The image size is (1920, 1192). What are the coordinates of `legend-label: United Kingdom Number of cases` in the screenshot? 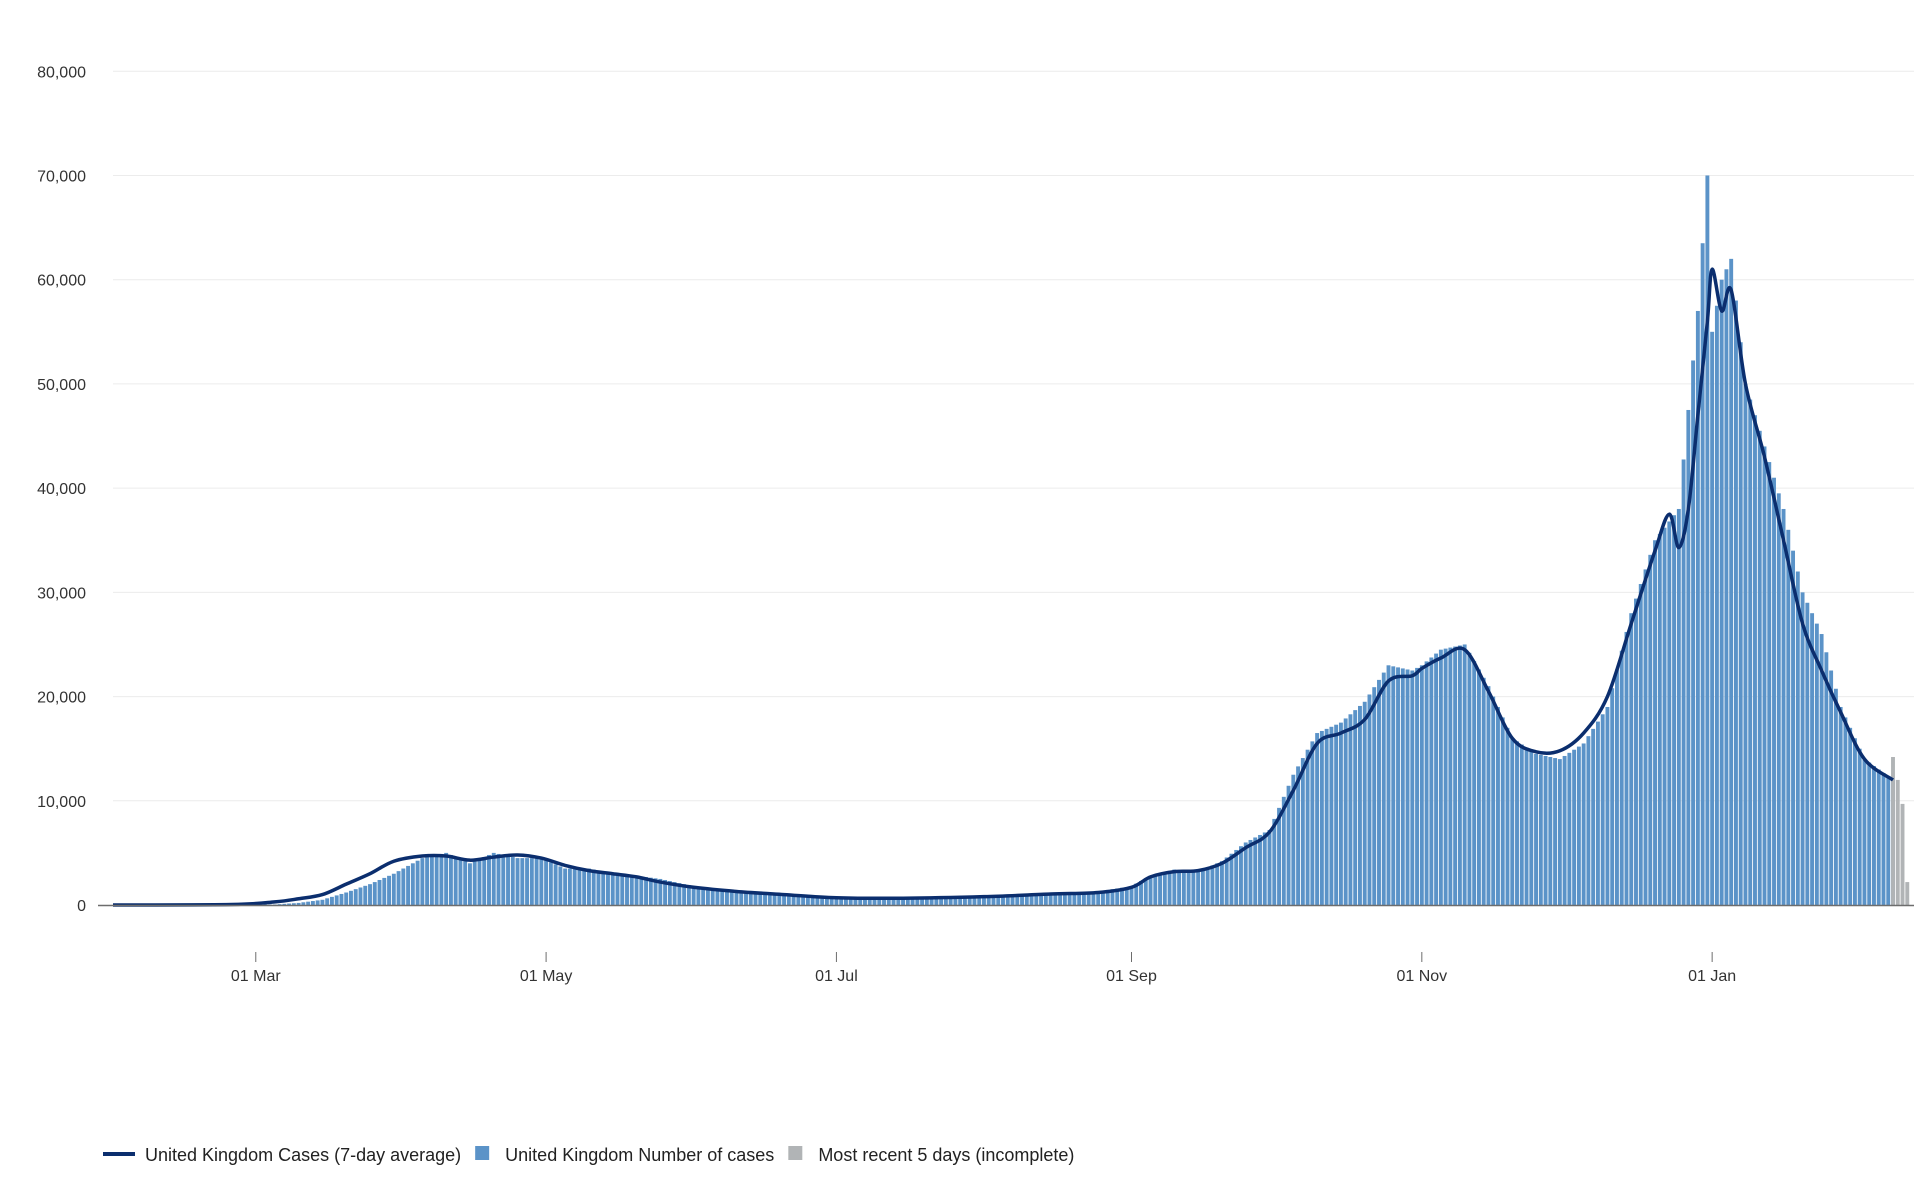 It's located at (639, 1155).